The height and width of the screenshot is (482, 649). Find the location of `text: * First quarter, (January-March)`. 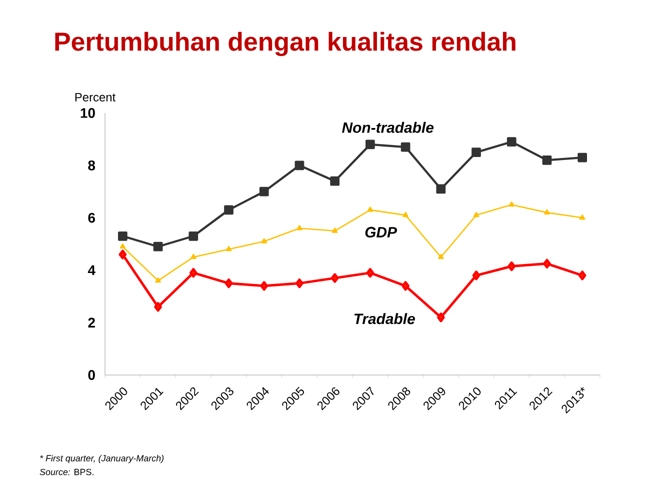

text: * First quarter, (January-March) is located at coordinates (102, 459).